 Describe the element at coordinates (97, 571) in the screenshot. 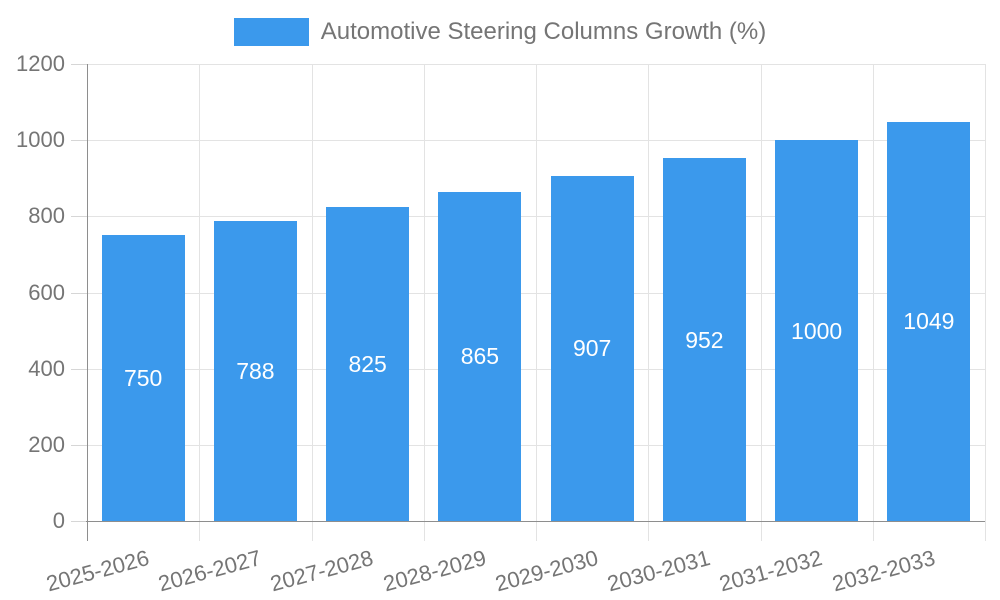

I see `x-axis-label: 2025-2026` at that location.